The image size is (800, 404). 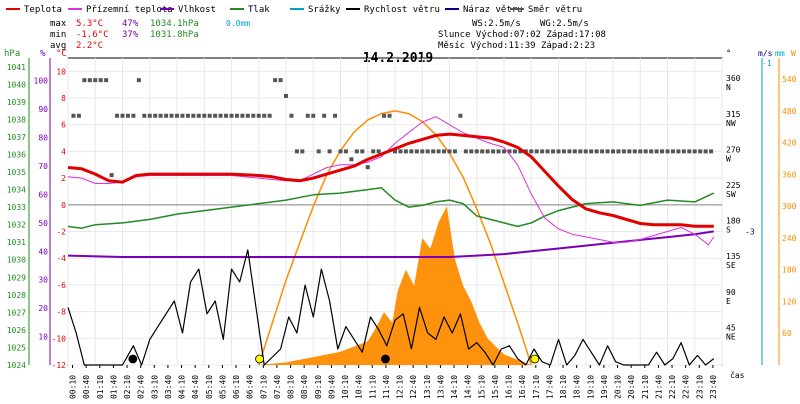 I want to click on moonrise-marker, so click(x=385, y=359).